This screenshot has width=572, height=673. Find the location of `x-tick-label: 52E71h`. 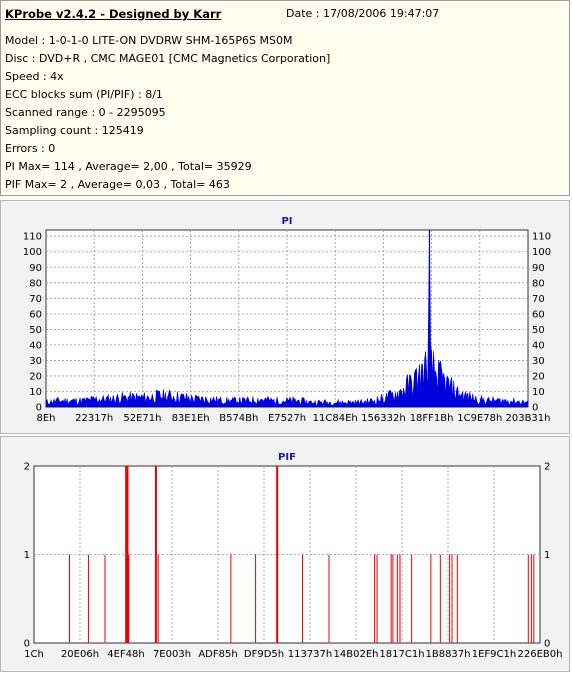

x-tick-label: 52E71h is located at coordinates (142, 418).